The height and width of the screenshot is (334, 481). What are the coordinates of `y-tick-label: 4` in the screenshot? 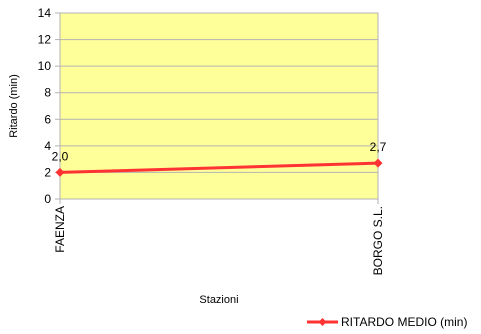 It's located at (47, 146).